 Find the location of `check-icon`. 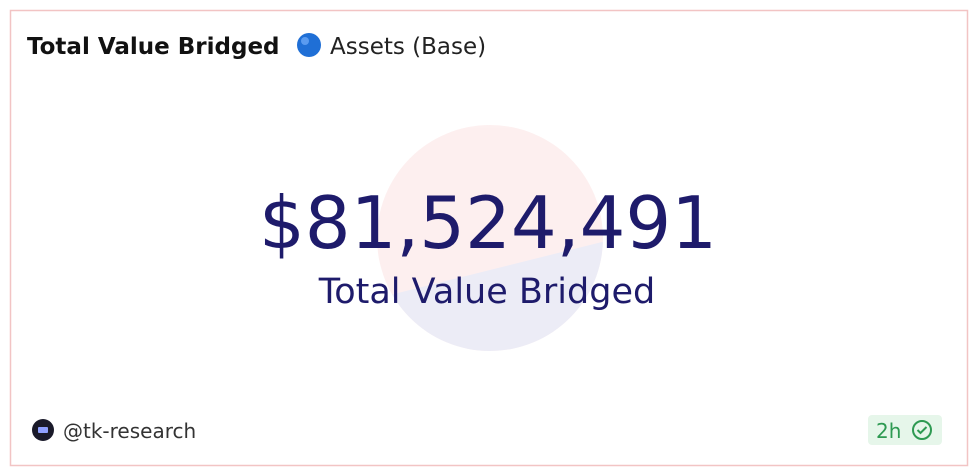

check-icon is located at coordinates (922, 430).